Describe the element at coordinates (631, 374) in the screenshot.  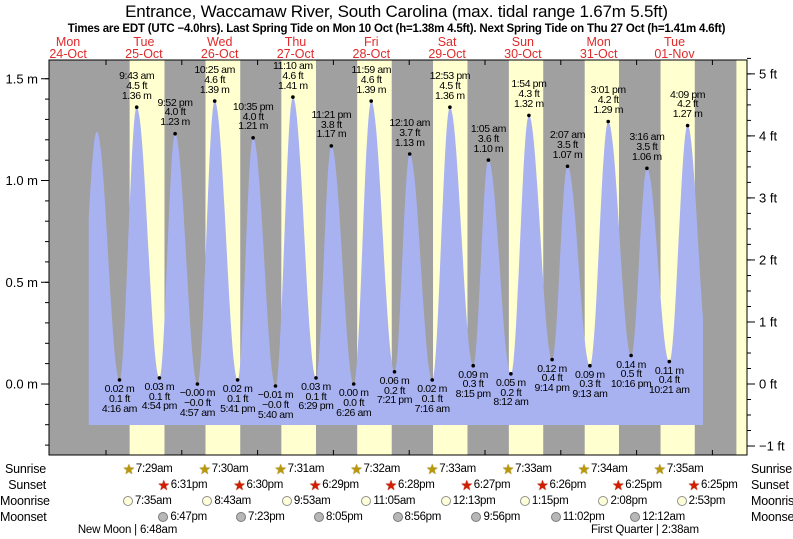
I see `tide-label-line: 0.5 ft` at that location.